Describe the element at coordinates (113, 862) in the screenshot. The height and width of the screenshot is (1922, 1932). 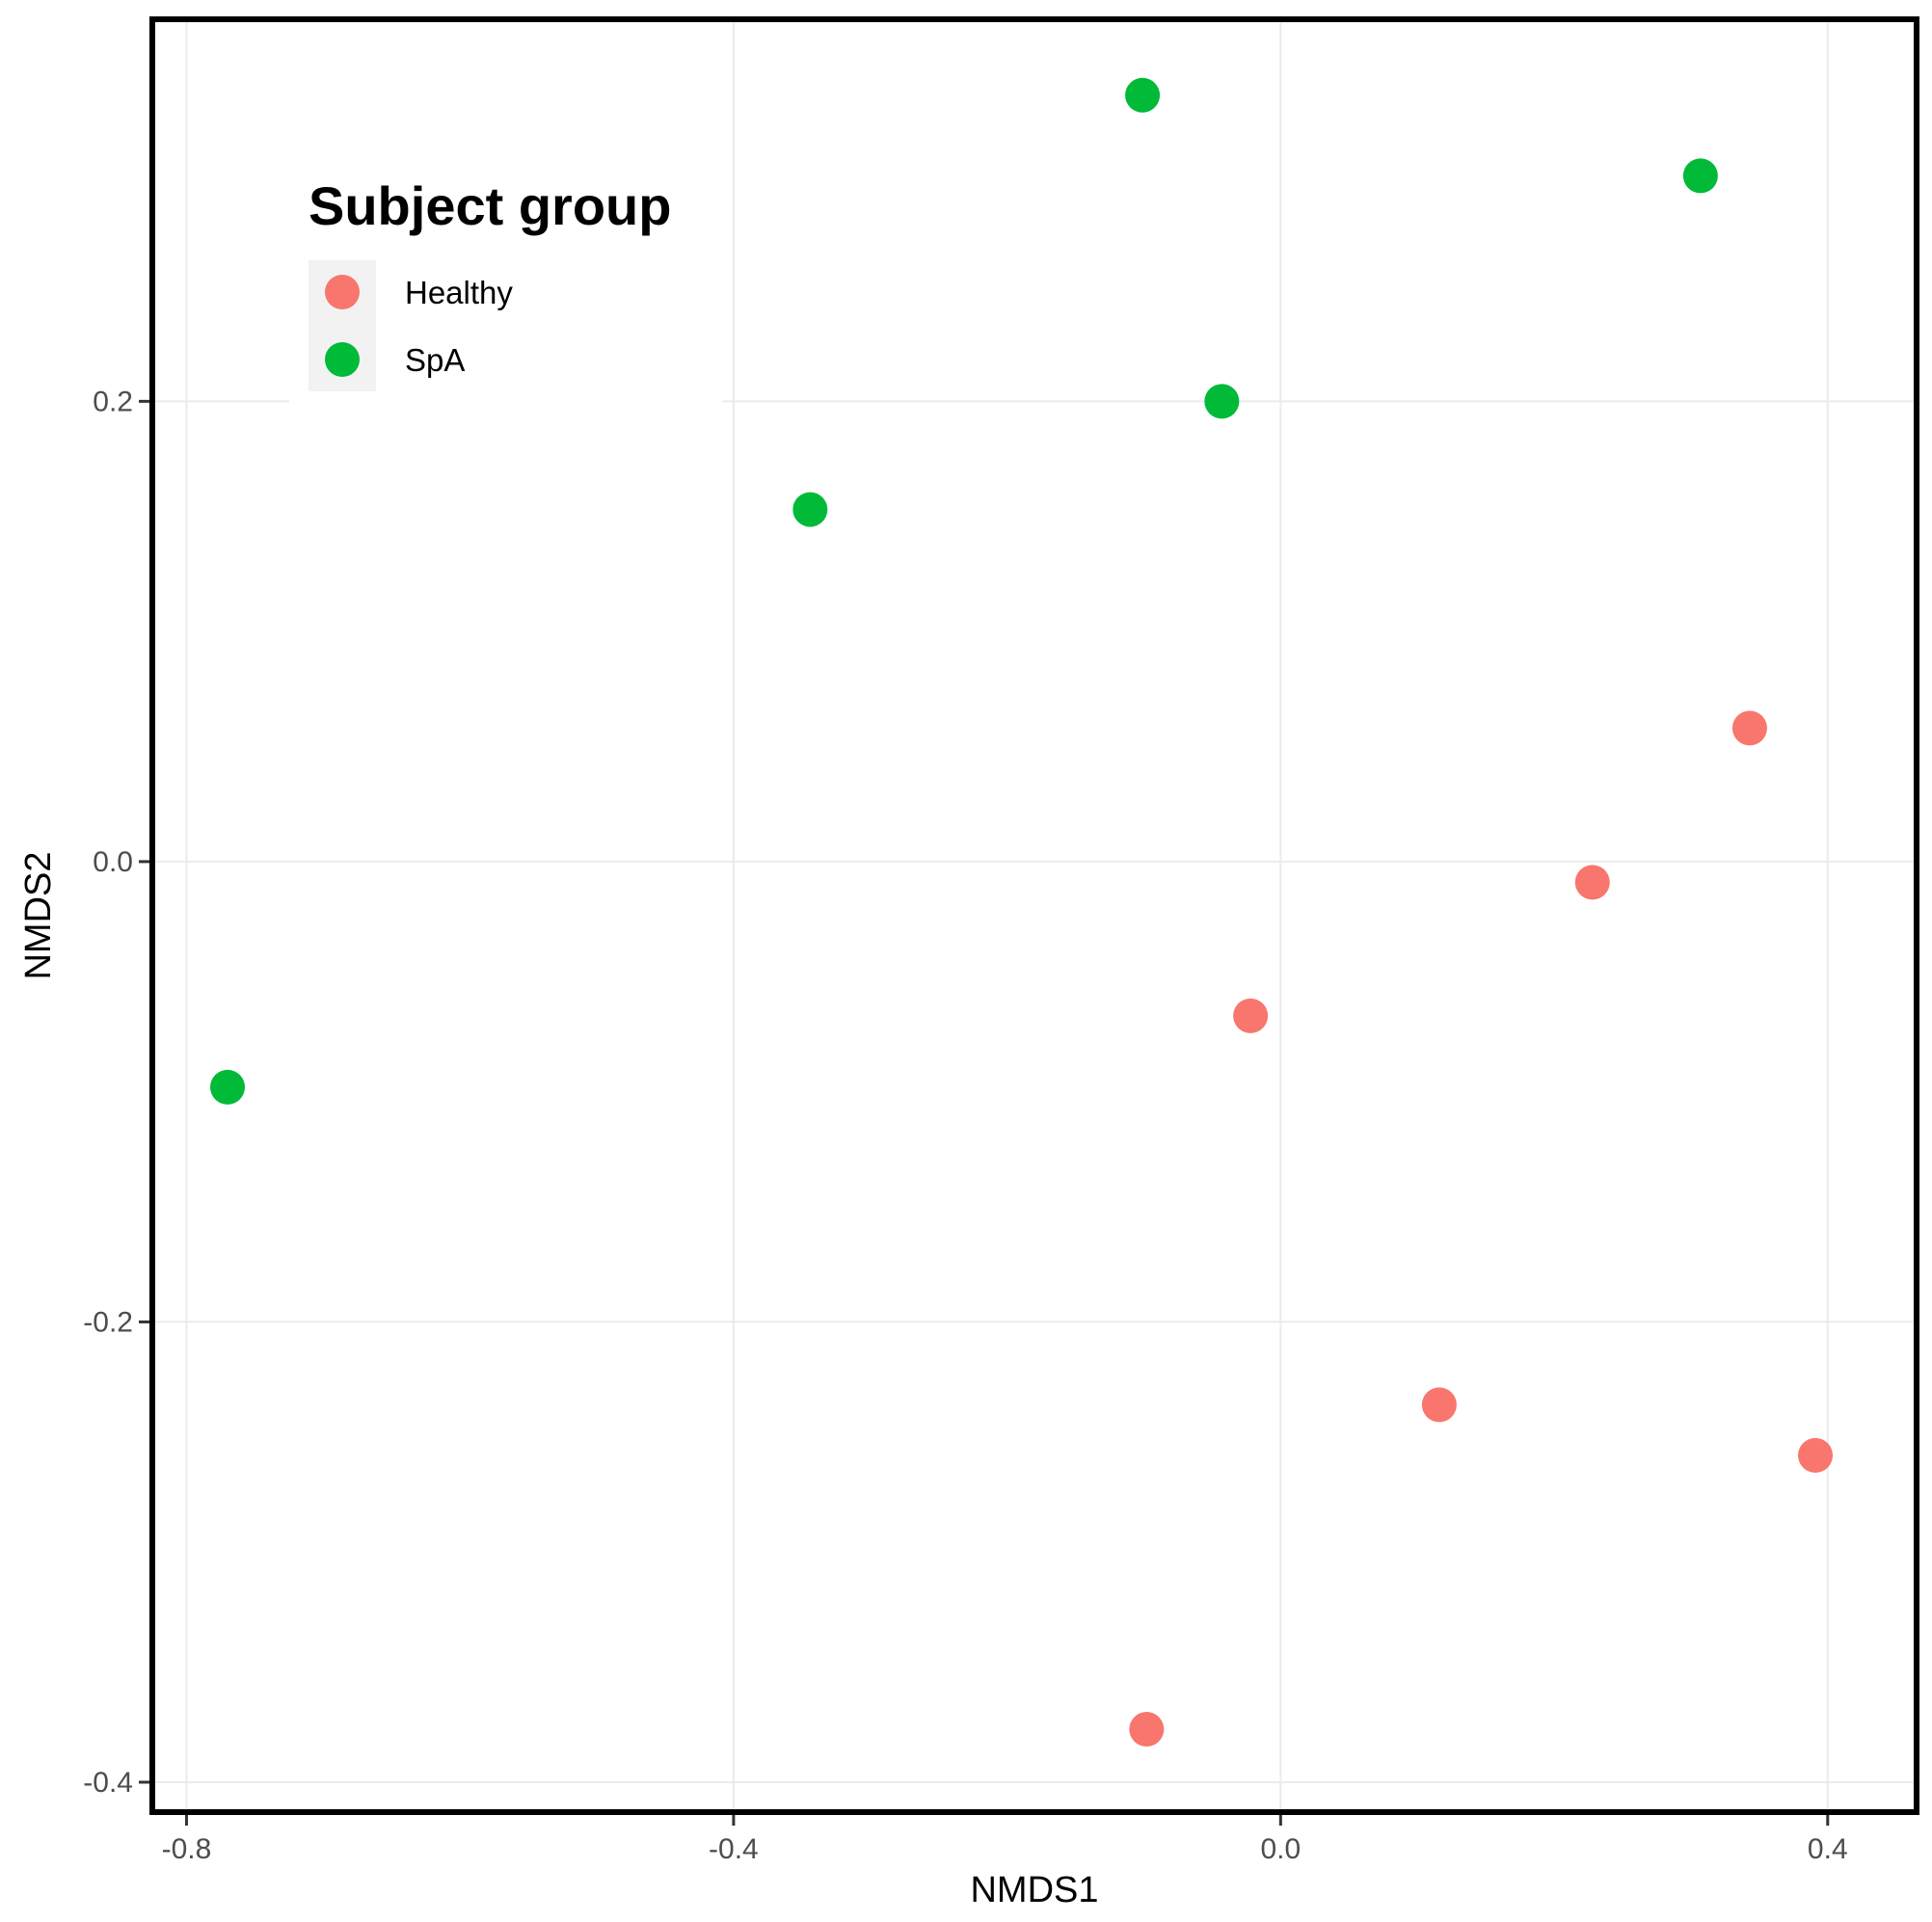
I see `y-tick-label: 0.0` at that location.